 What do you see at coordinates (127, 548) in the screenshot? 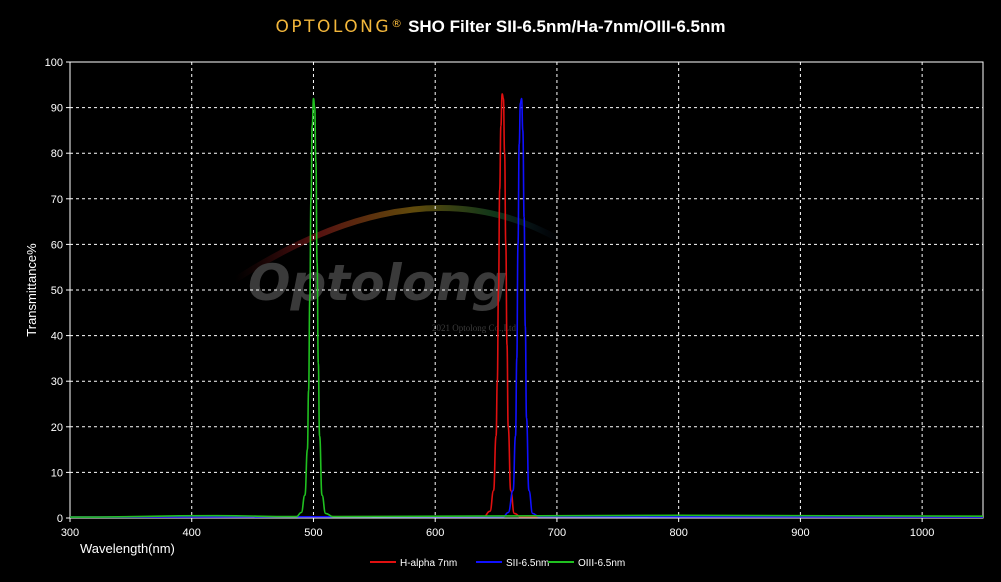
I see `x-axis-label: Wavelength(nm)` at bounding box center [127, 548].